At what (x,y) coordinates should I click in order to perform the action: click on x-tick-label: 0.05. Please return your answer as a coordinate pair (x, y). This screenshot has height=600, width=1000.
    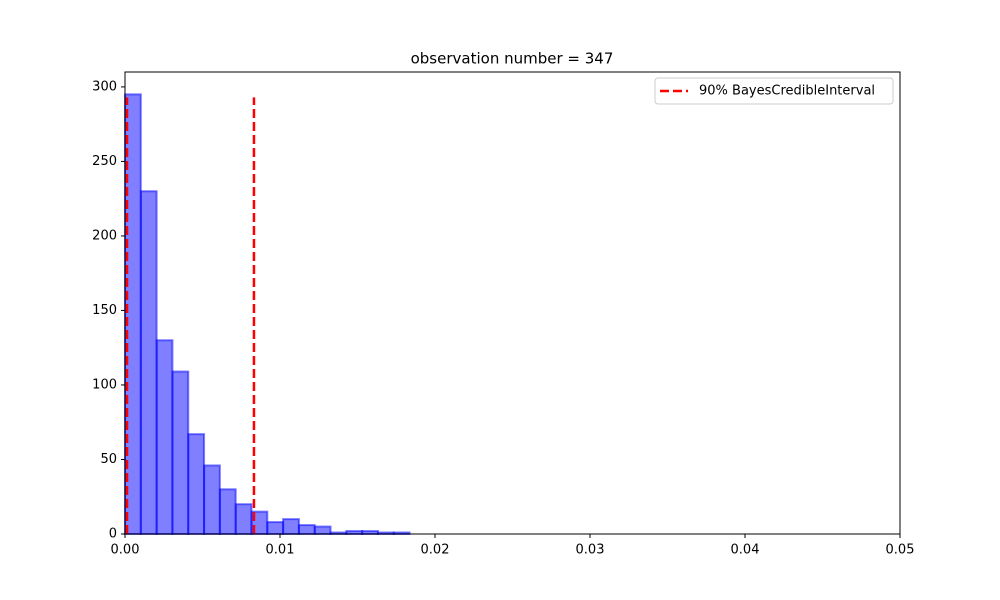
    Looking at the image, I should click on (900, 550).